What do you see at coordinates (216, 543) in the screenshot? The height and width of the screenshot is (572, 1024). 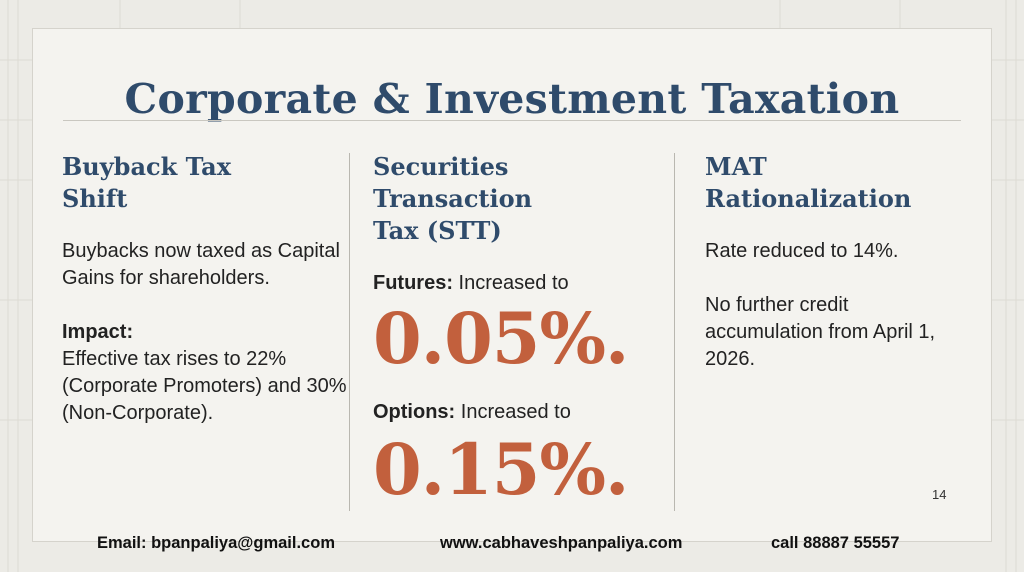 I see `footer-email: Email: bpanpaliya@gmail.com` at bounding box center [216, 543].